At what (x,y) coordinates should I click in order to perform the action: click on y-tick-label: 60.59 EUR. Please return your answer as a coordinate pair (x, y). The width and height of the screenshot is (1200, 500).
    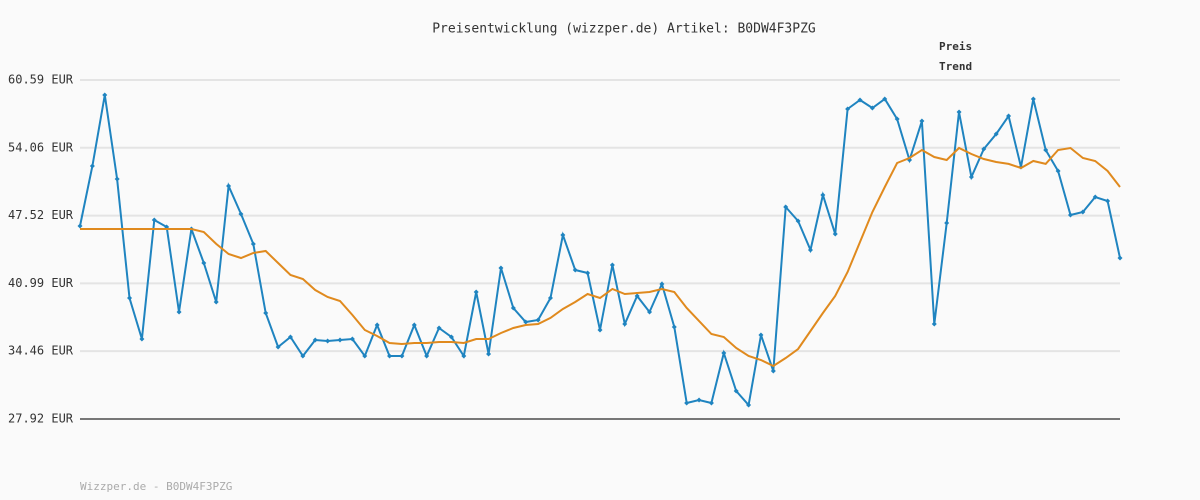
    Looking at the image, I should click on (41, 80).